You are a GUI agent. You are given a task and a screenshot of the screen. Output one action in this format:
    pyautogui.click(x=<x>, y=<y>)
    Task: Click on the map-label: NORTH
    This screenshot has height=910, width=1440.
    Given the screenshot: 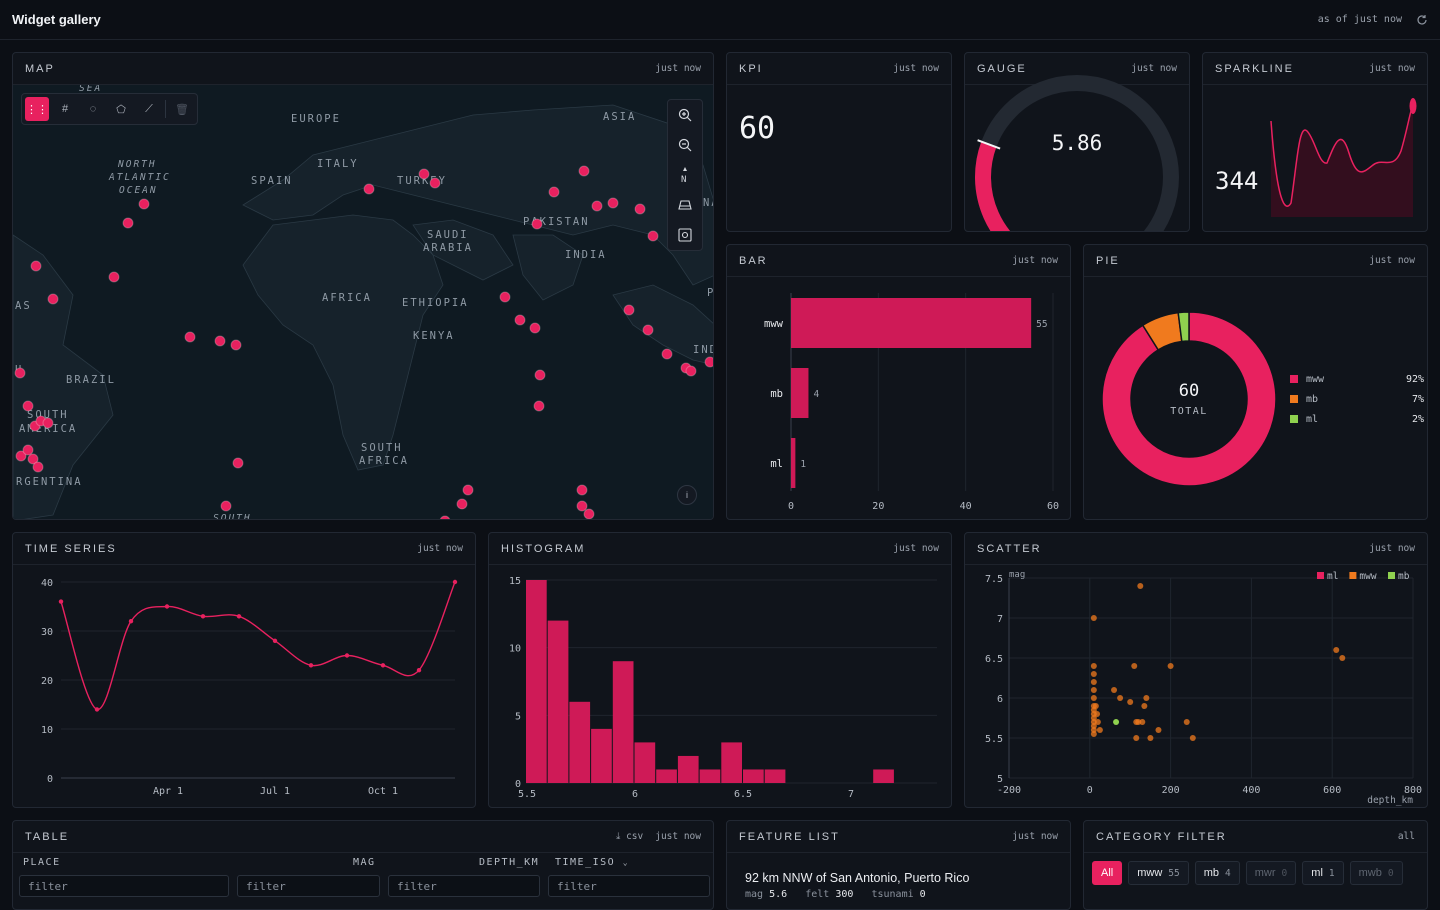 What is the action you would take?
    pyautogui.click(x=137, y=164)
    